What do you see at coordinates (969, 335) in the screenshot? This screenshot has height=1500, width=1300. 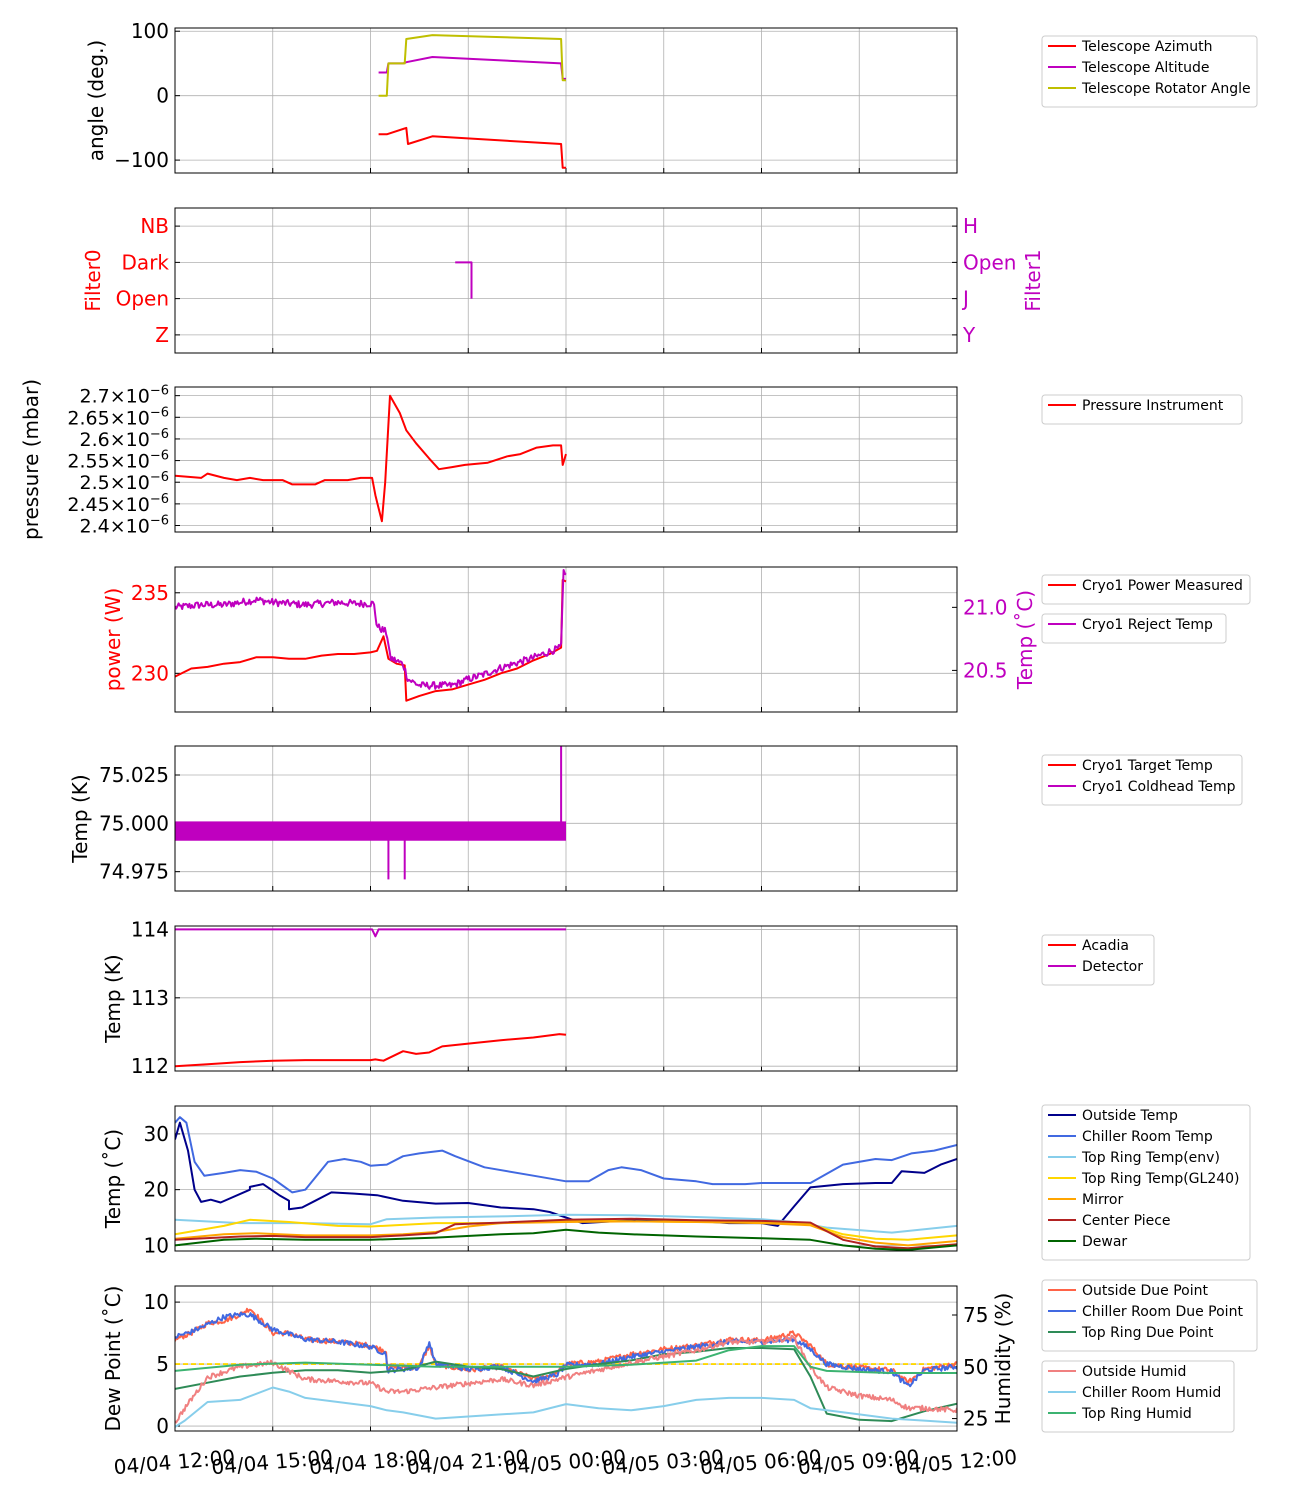 I see `y-right-tick-label: Y` at bounding box center [969, 335].